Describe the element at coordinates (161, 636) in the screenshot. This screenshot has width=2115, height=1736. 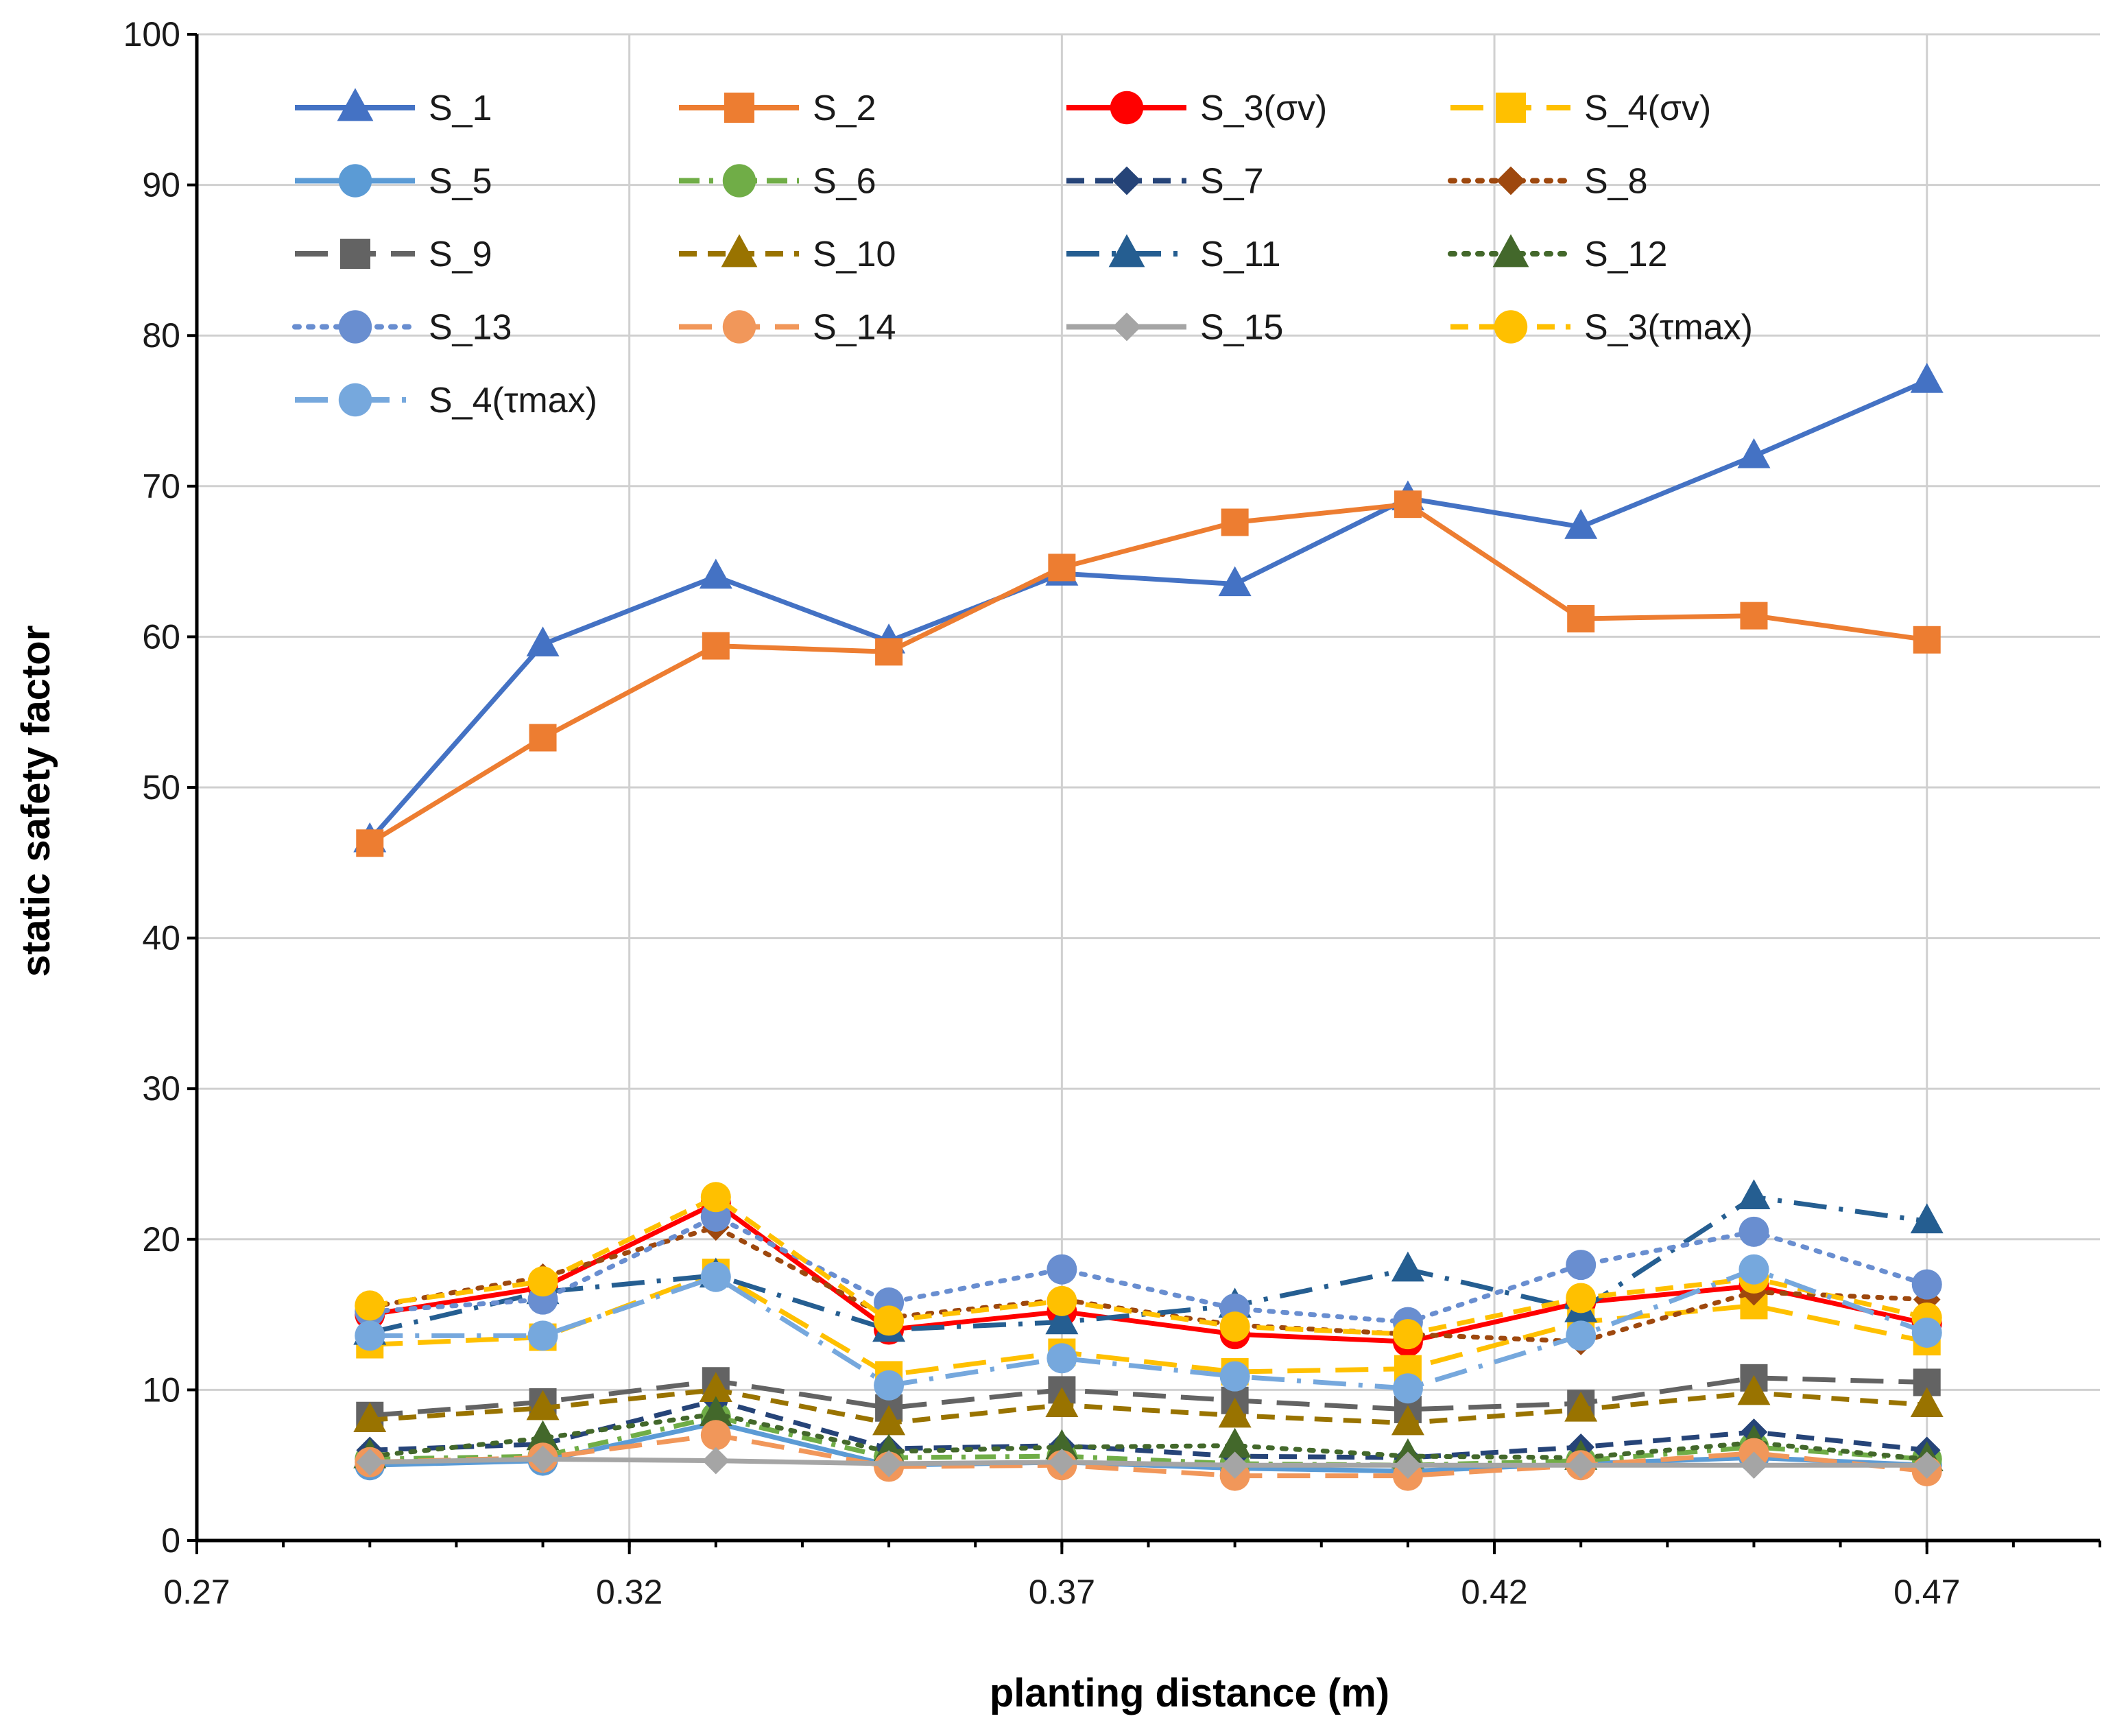
I see `y-tick-label: 60` at that location.